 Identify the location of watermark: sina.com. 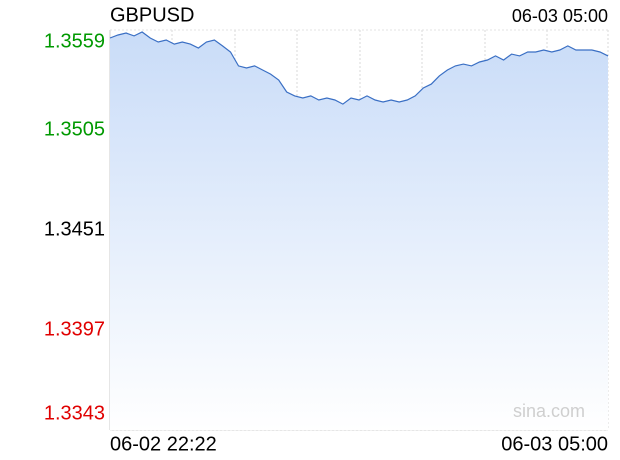
(549, 411).